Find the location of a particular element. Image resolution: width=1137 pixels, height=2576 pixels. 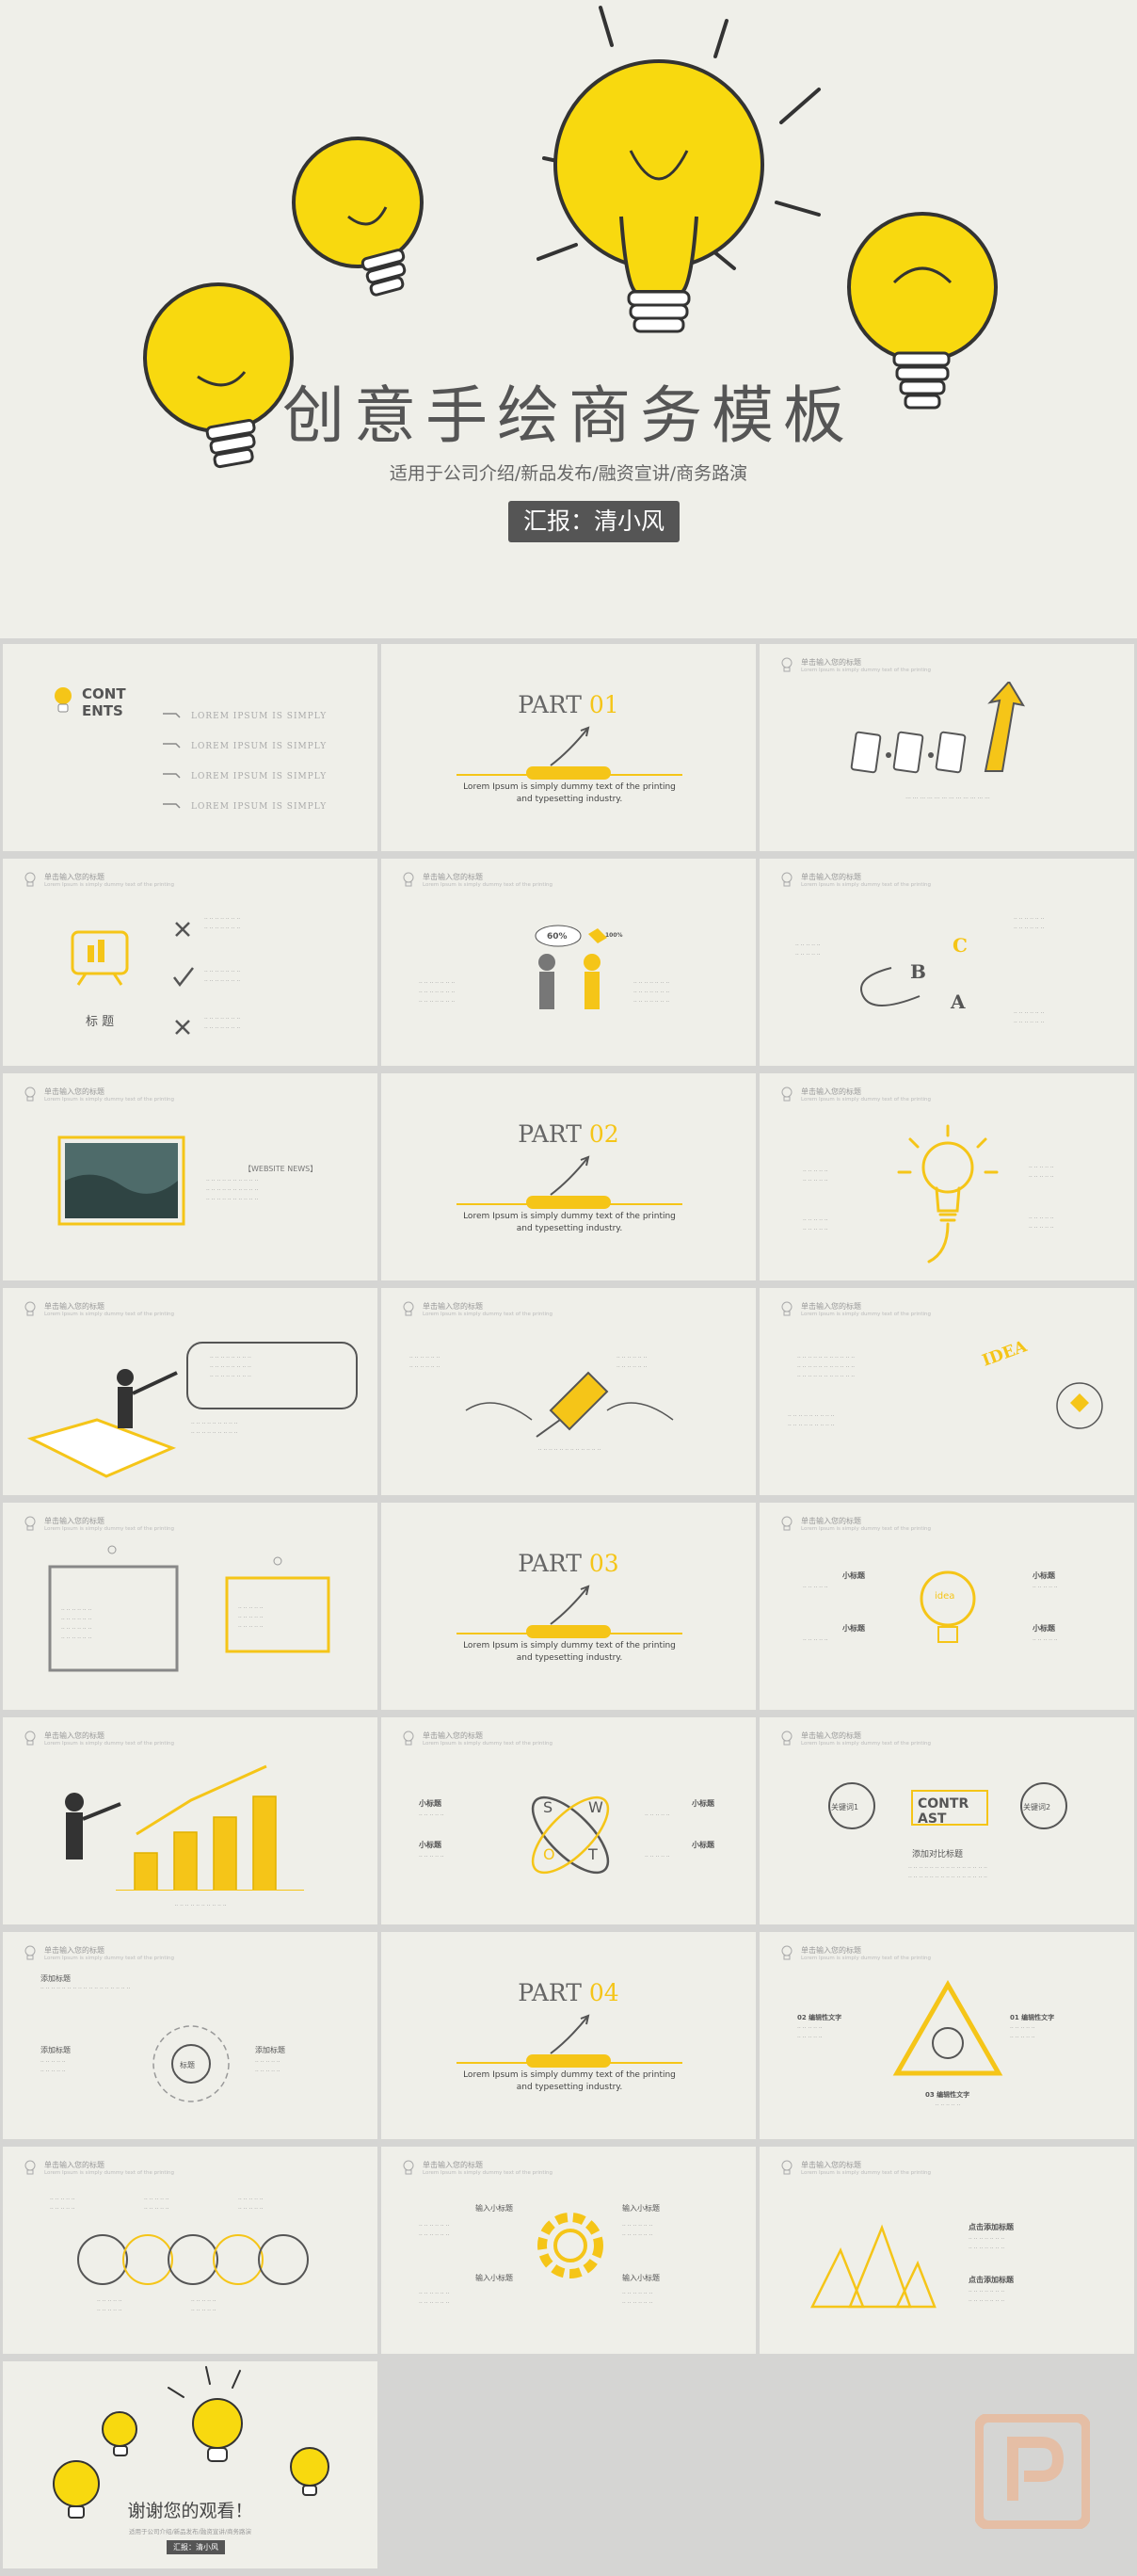

figures-icon is located at coordinates (571, 967).